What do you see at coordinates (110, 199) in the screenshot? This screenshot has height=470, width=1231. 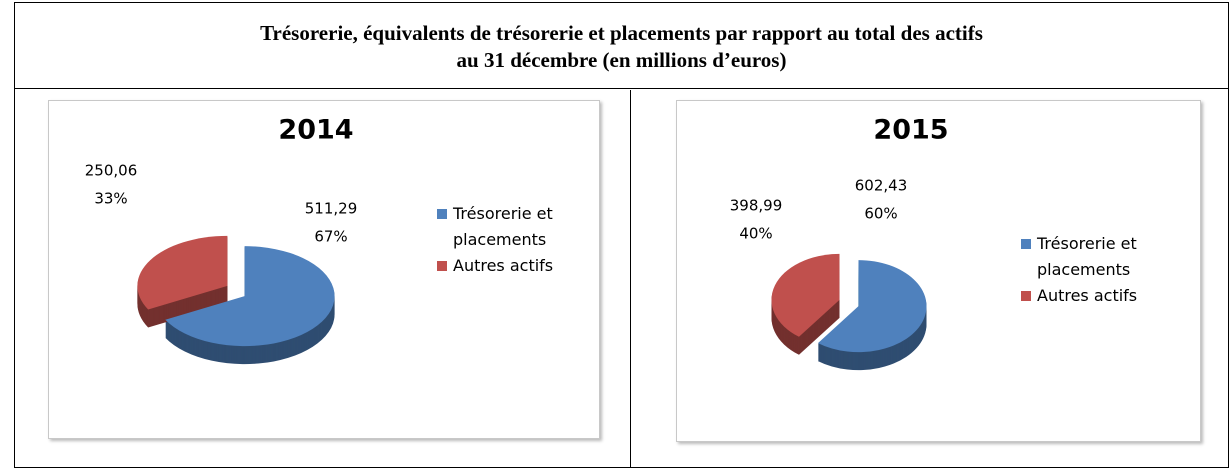 I see `percent-label: 33%` at bounding box center [110, 199].